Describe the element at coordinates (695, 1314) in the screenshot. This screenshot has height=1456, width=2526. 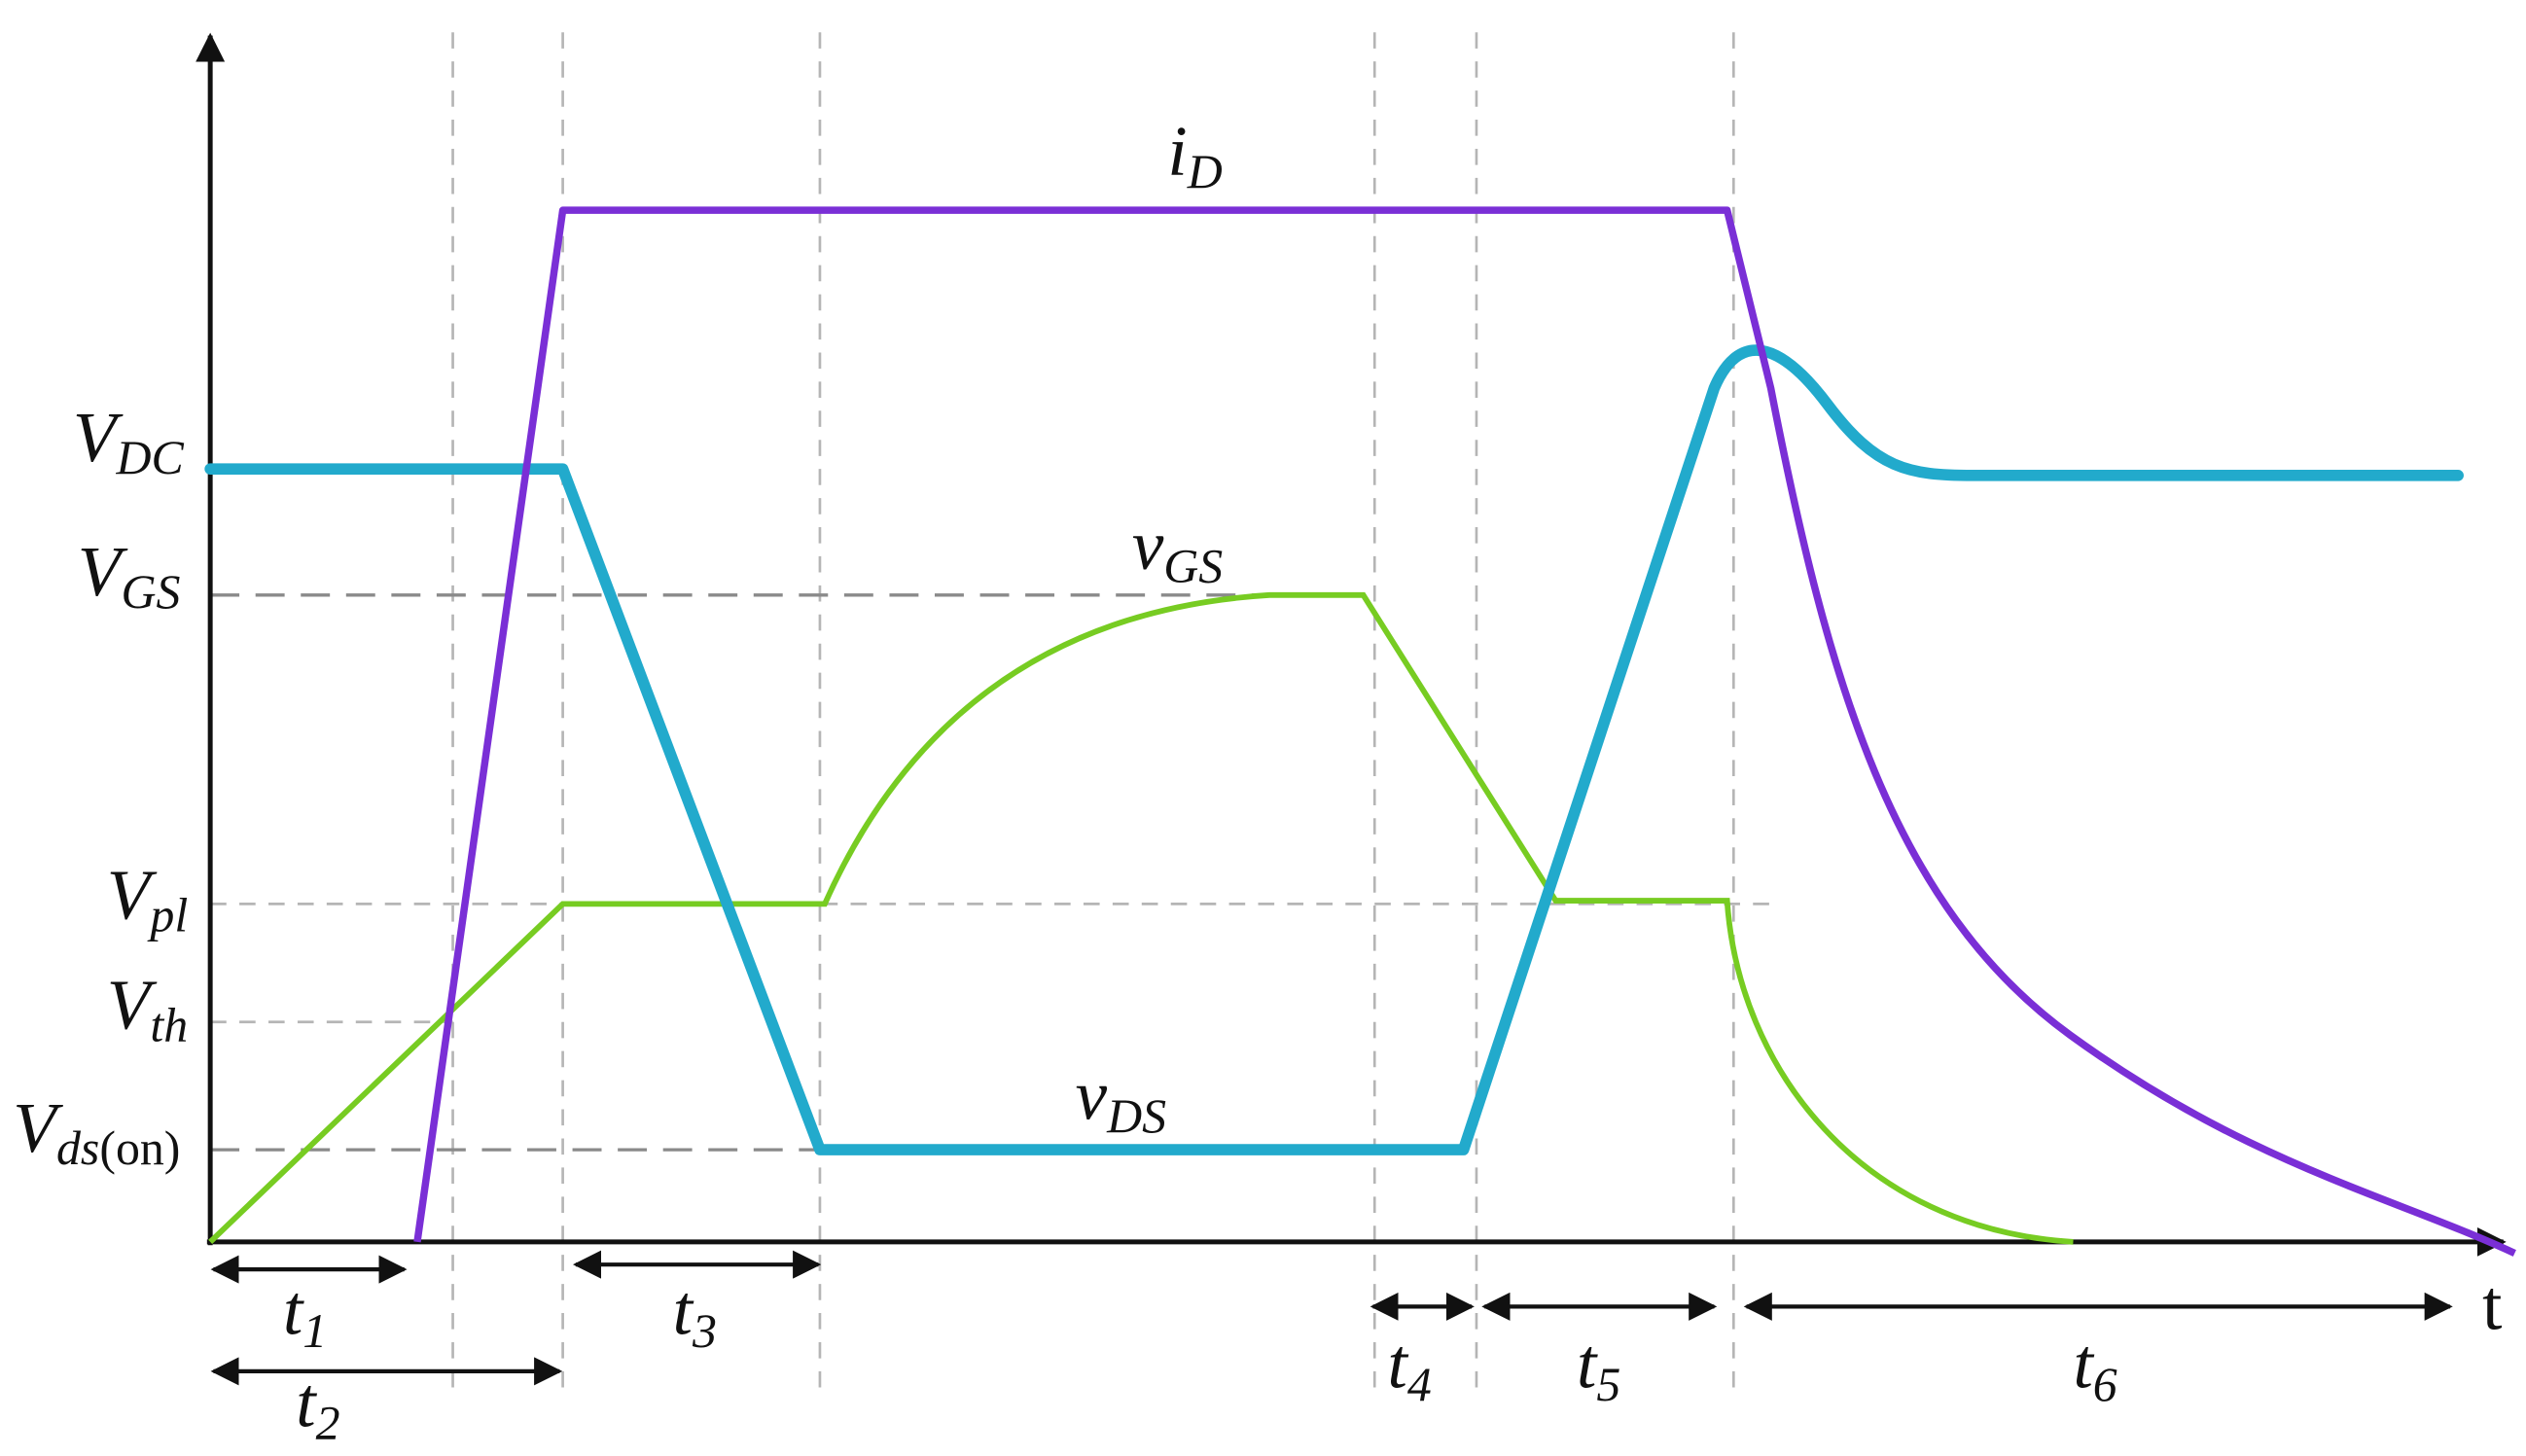
I see `interval-label: t3` at that location.